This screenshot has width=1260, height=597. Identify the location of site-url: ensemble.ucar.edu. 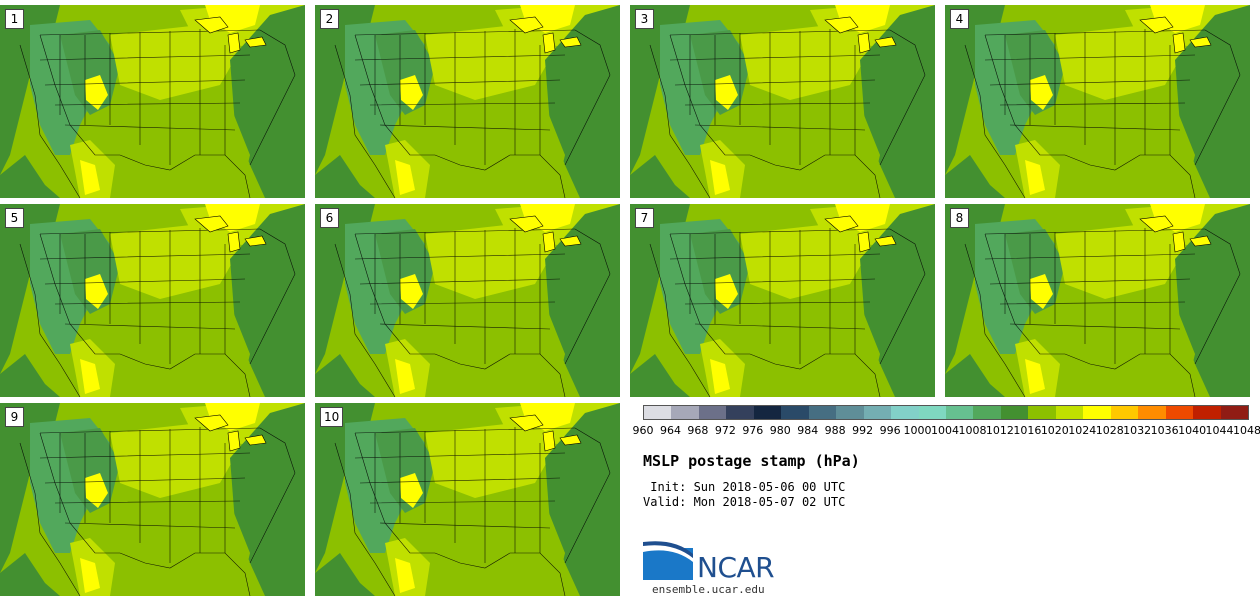
(708, 589).